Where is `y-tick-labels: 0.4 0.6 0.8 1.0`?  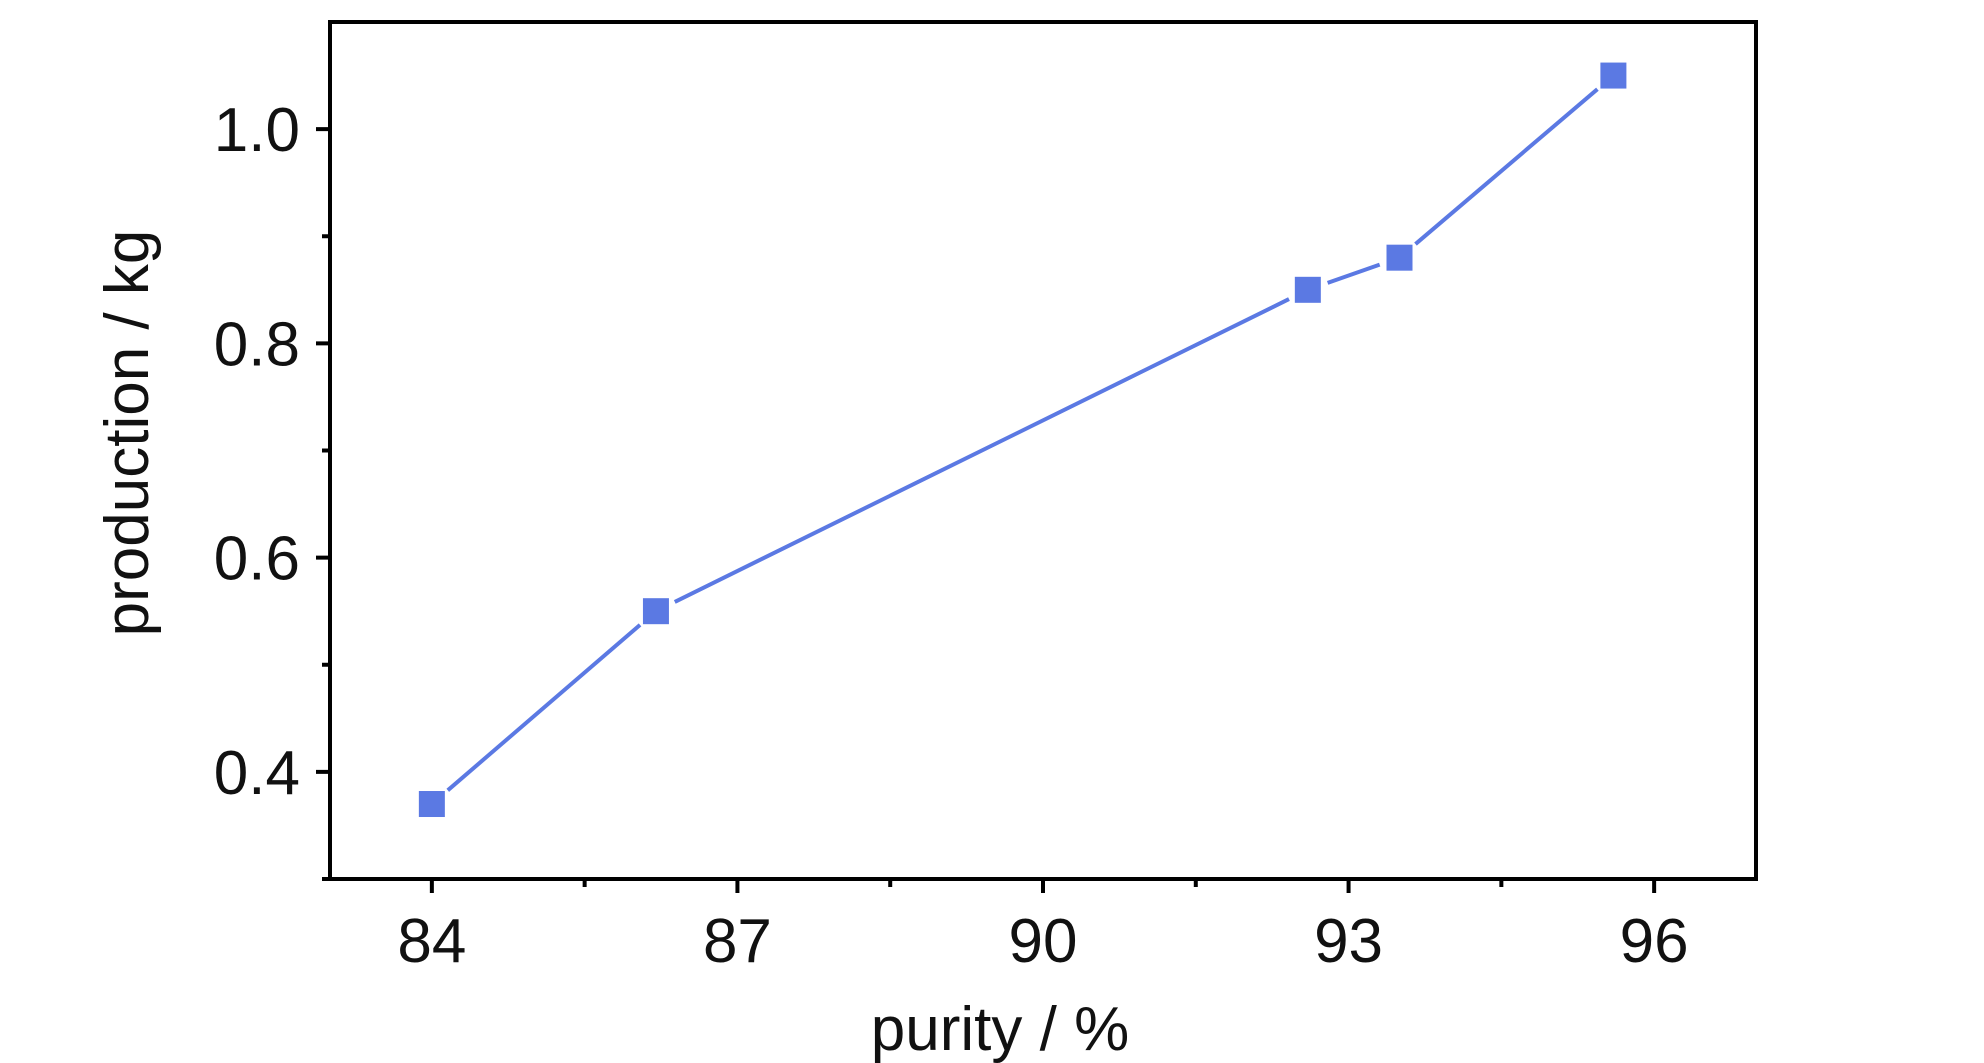 y-tick-labels: 0.4 0.6 0.8 1.0 is located at coordinates (257, 452).